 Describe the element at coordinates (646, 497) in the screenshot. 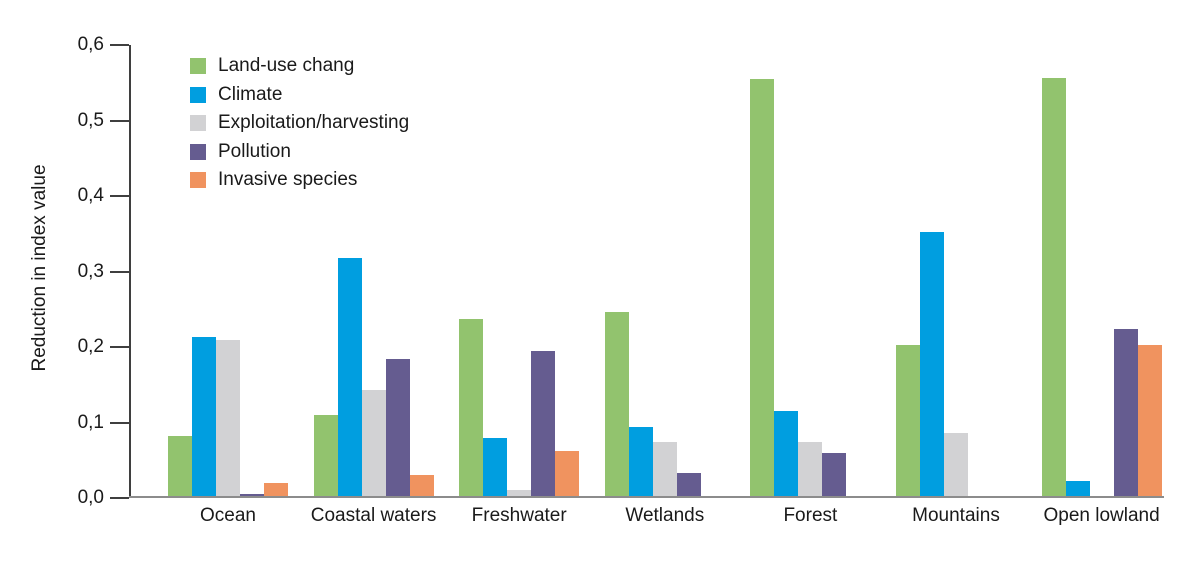

I see `x-axis-line` at that location.